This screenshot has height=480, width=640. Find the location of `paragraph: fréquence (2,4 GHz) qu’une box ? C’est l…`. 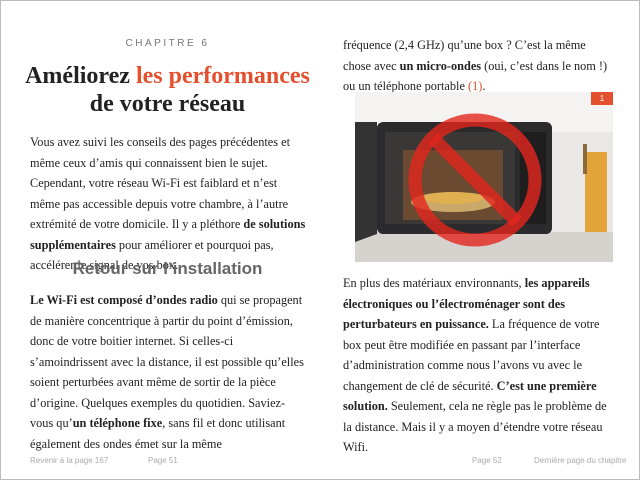

paragraph: fréquence (2,4 GHz) qu’une box ? C’est l… is located at coordinates (479, 66).